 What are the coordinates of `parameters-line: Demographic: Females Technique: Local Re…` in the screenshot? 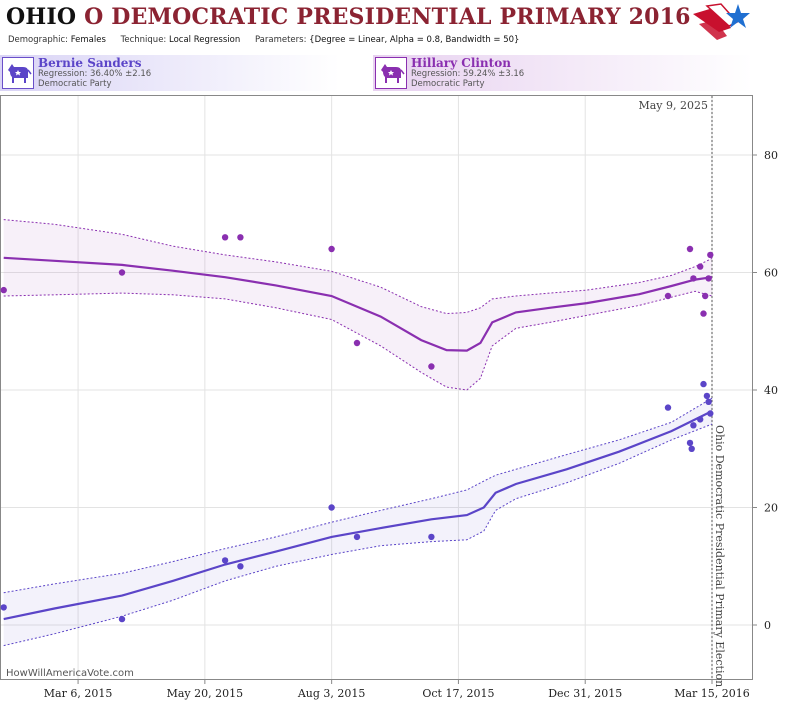 It's located at (269, 40).